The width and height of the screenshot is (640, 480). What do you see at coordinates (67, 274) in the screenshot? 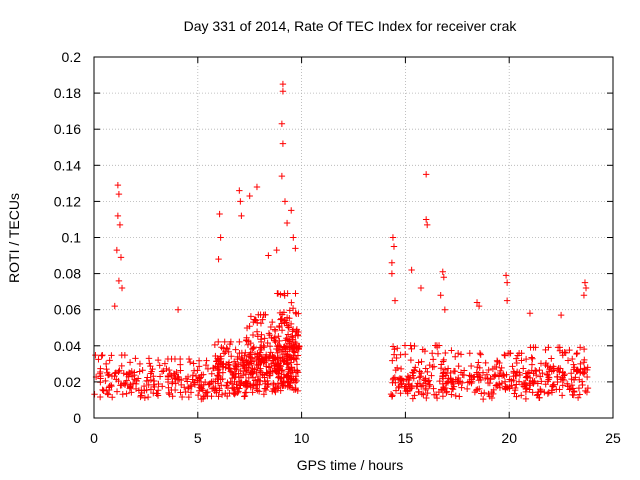
I see `y-tick-label: 0.08` at bounding box center [67, 274].